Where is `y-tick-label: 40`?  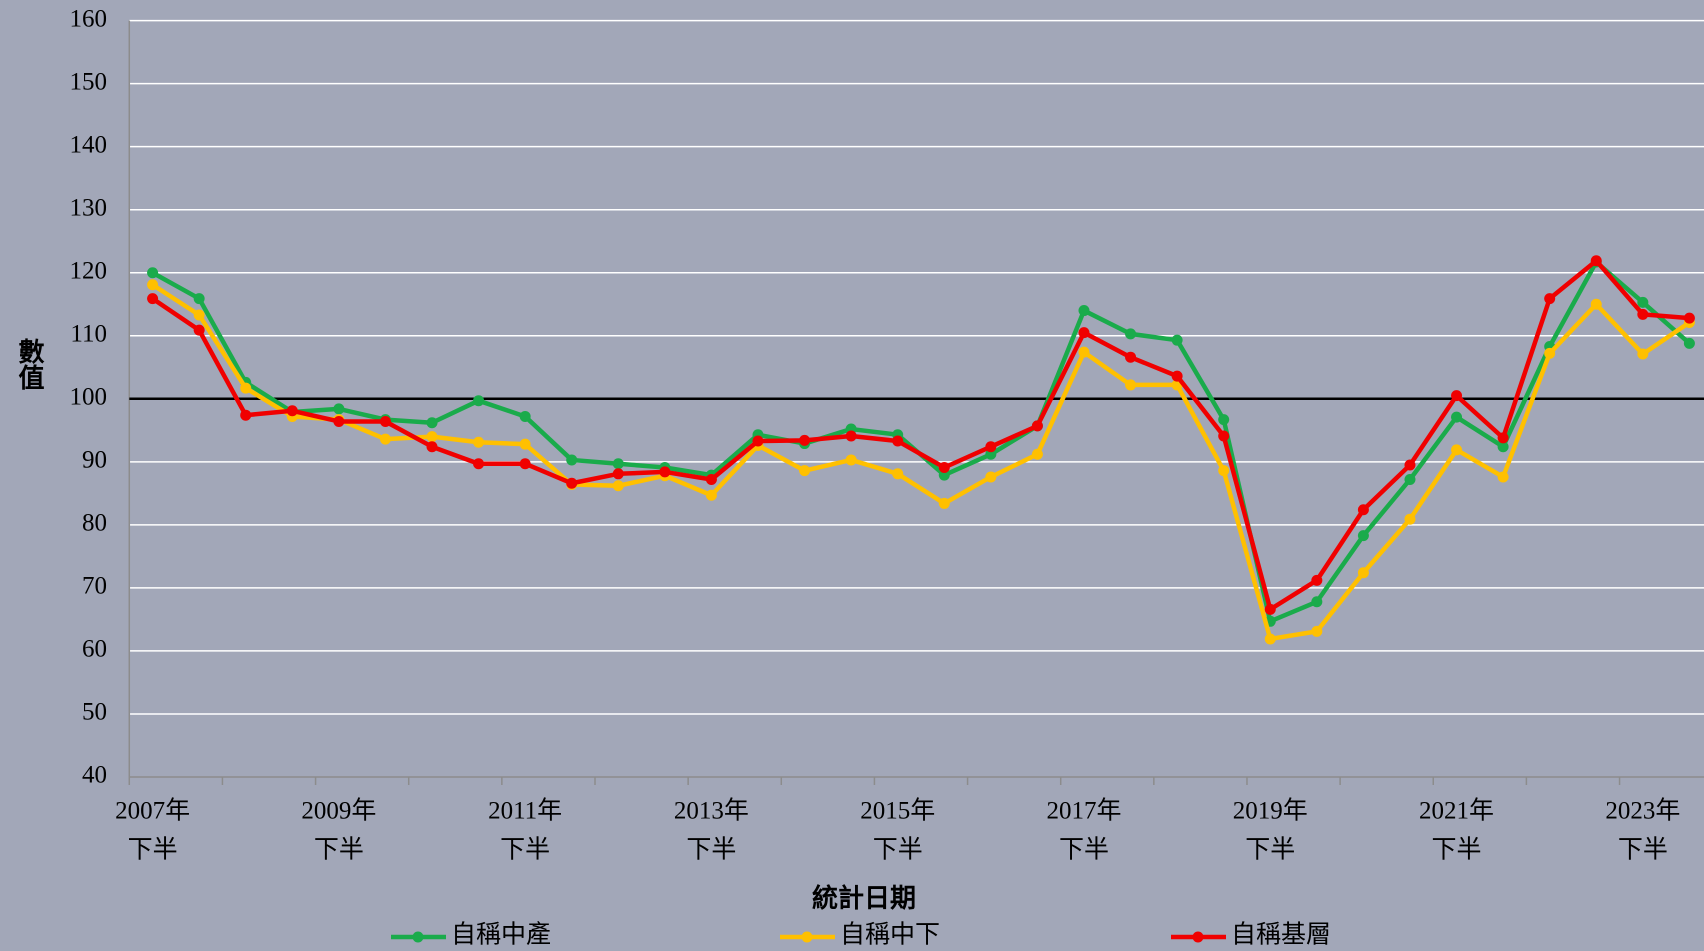 y-tick-label: 40 is located at coordinates (94, 775).